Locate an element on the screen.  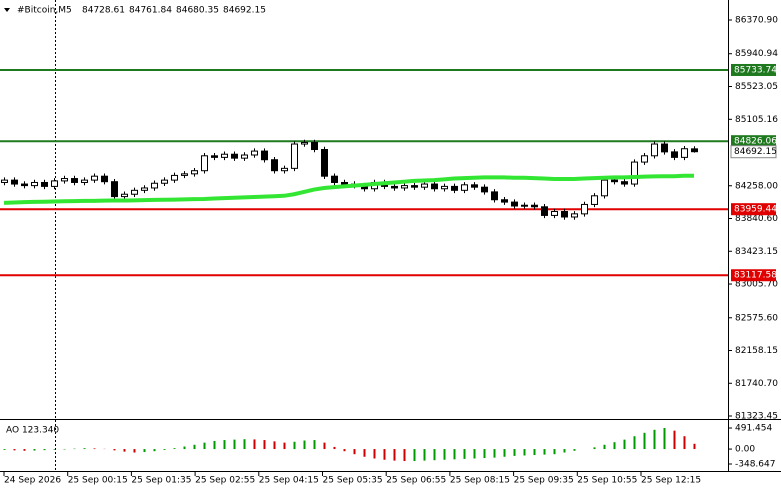
y-tick-label: 83423.15 is located at coordinates (756, 252).